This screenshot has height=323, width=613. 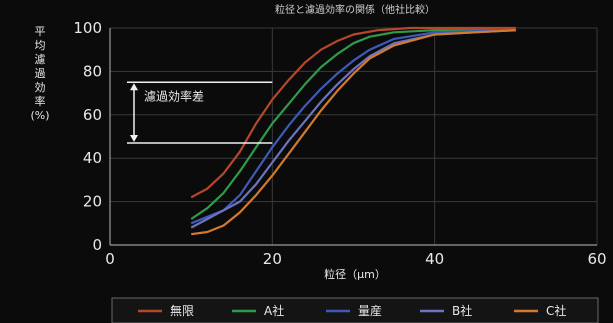 I want to click on x-tick-label: 20, so click(x=272, y=259).